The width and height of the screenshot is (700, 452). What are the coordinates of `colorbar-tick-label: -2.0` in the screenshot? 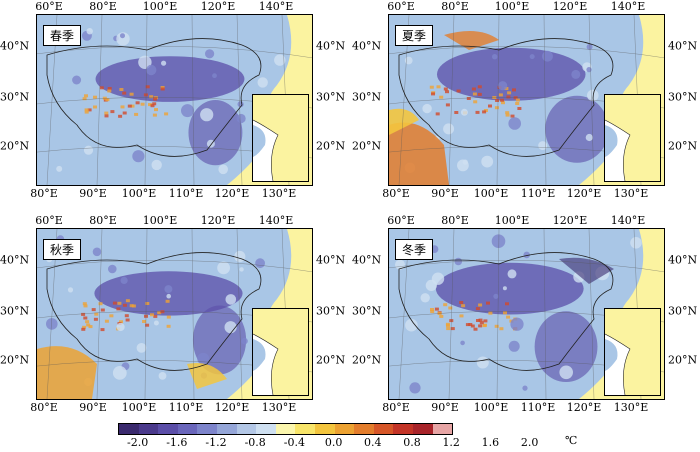 It's located at (137, 442).